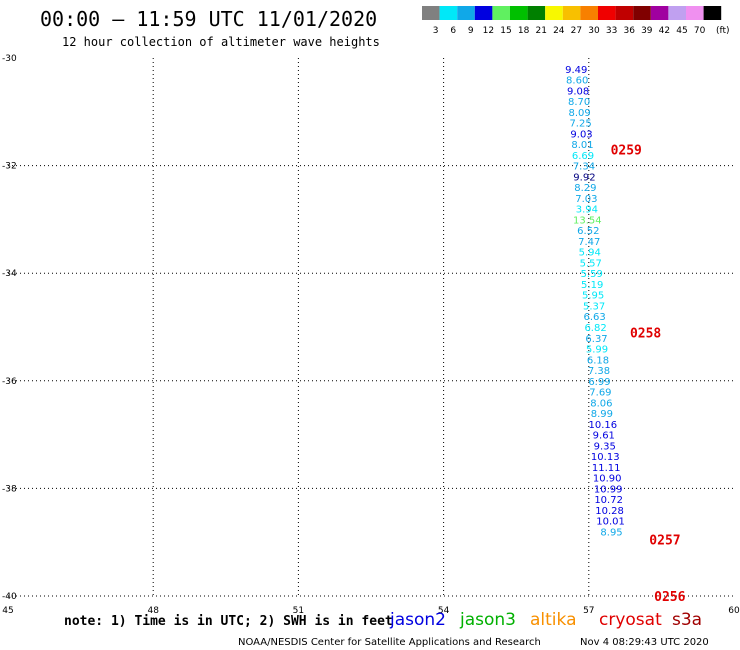 The image size is (740, 650). Describe the element at coordinates (582, 145) in the screenshot. I see `wave-height-point: 8.01` at that location.